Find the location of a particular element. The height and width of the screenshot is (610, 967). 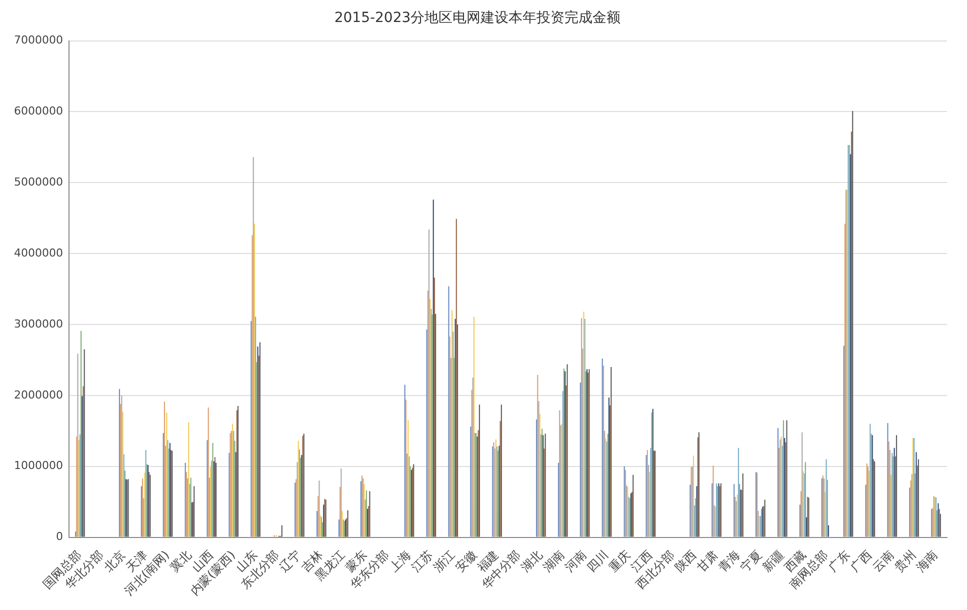

y-tick-label: 2000000 is located at coordinates (38, 395).